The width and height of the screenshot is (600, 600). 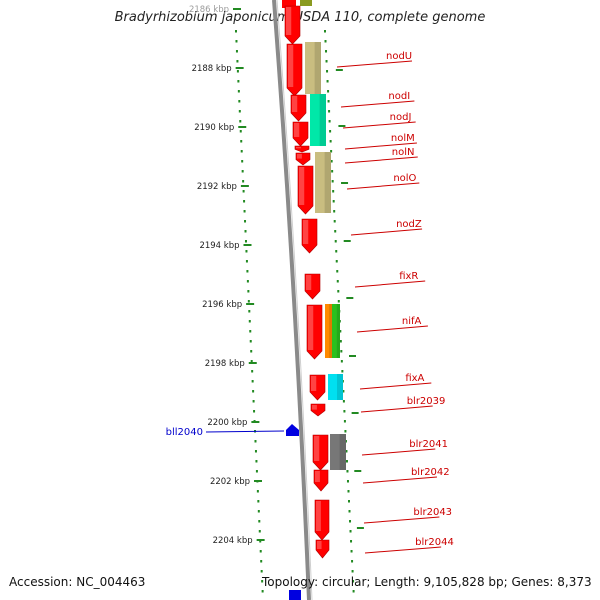 I want to click on scale-label: 2198 kbp, so click(x=225, y=364).